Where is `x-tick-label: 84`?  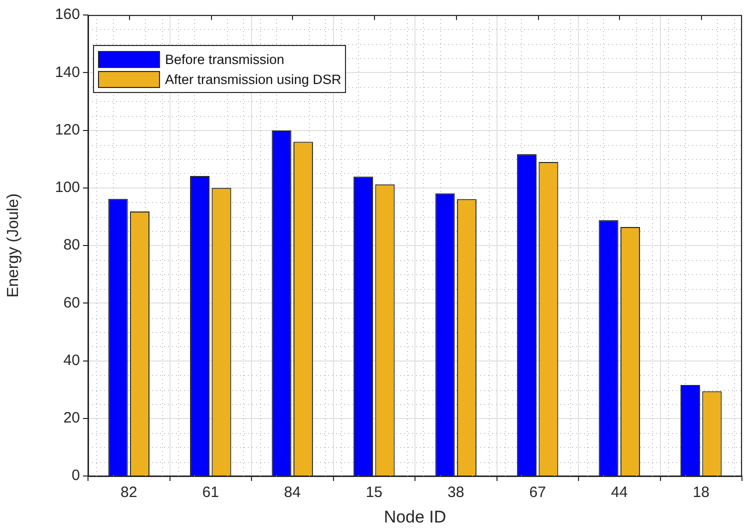 x-tick-label: 84 is located at coordinates (292, 493).